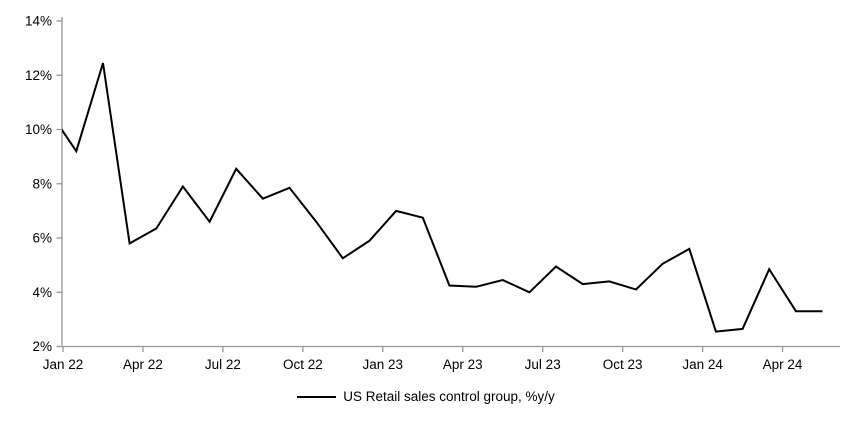 This screenshot has width=852, height=423. Describe the element at coordinates (449, 396) in the screenshot. I see `legend-label: US Retail sales control group, %y/y` at that location.